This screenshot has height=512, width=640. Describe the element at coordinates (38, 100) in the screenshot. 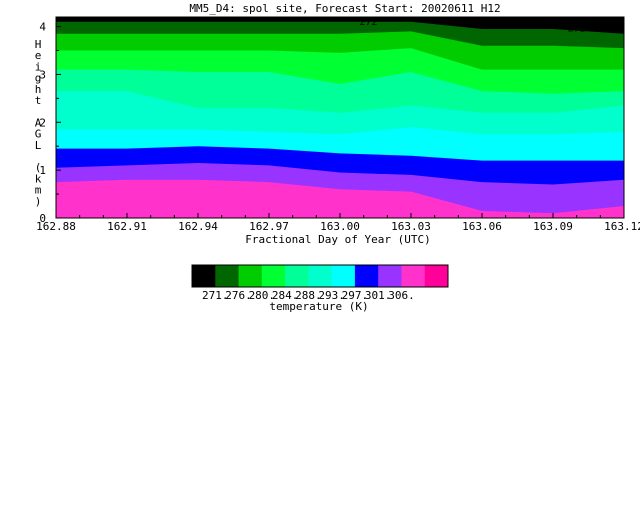

I see `y-label-char: t` at that location.